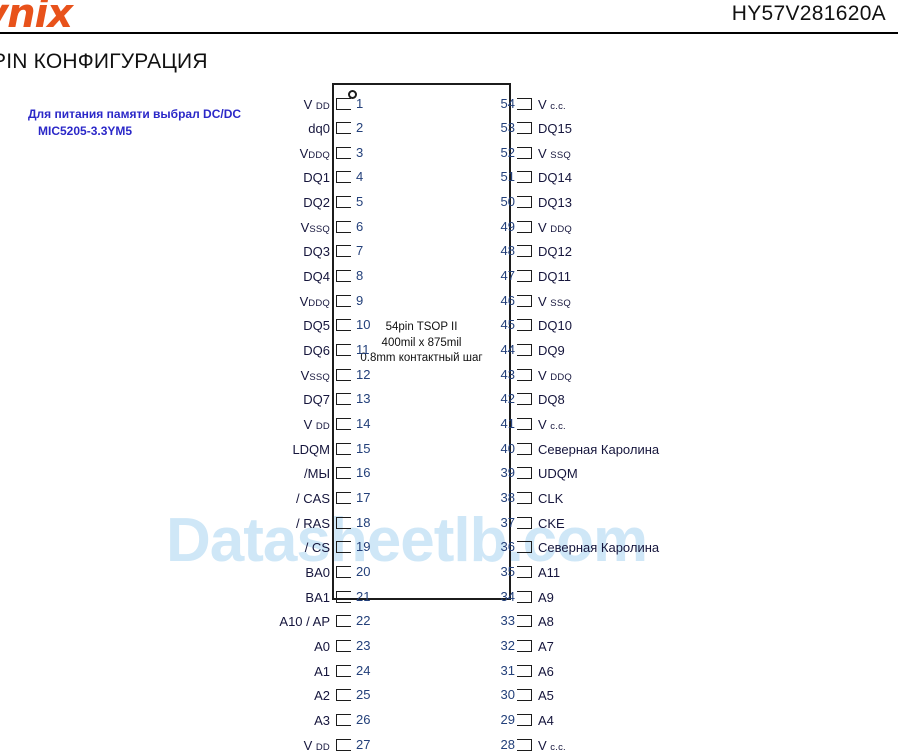 The width and height of the screenshot is (898, 756). I want to click on pin-row: / CAS 17, so click(280, 499).